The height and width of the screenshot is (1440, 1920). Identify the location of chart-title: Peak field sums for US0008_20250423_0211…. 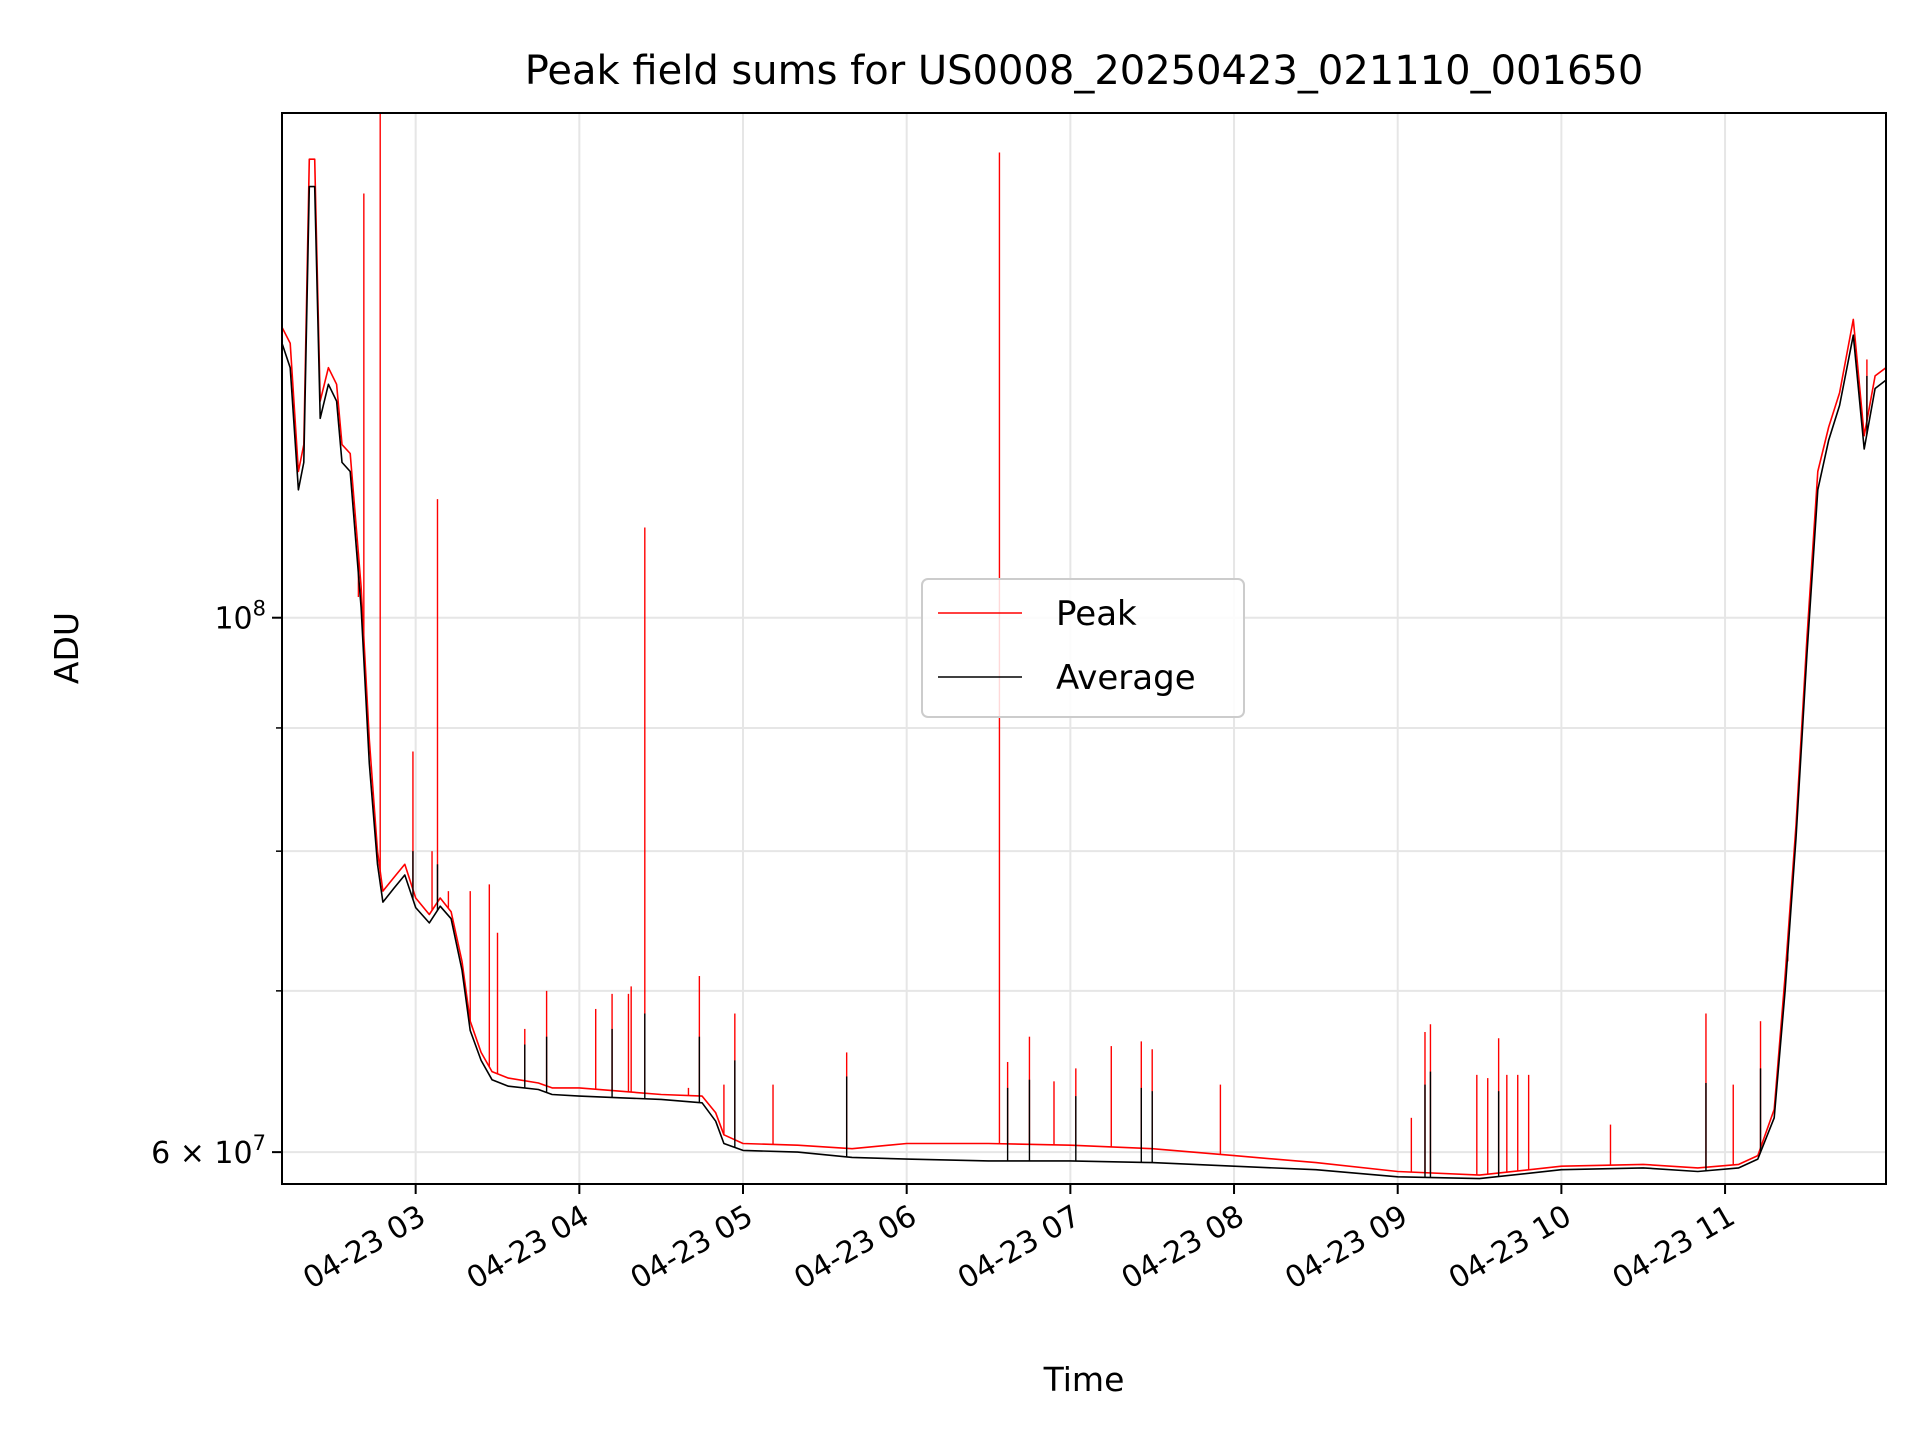
(1084, 71).